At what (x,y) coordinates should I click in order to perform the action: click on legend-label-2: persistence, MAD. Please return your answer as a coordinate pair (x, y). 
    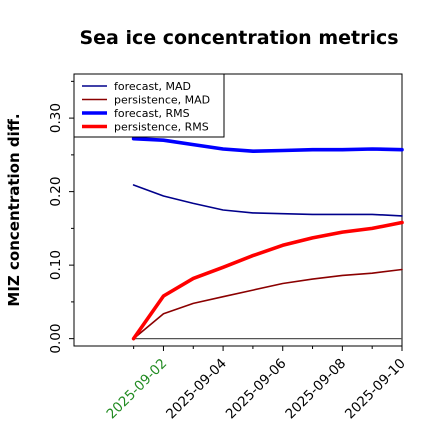
    Looking at the image, I should click on (162, 100).